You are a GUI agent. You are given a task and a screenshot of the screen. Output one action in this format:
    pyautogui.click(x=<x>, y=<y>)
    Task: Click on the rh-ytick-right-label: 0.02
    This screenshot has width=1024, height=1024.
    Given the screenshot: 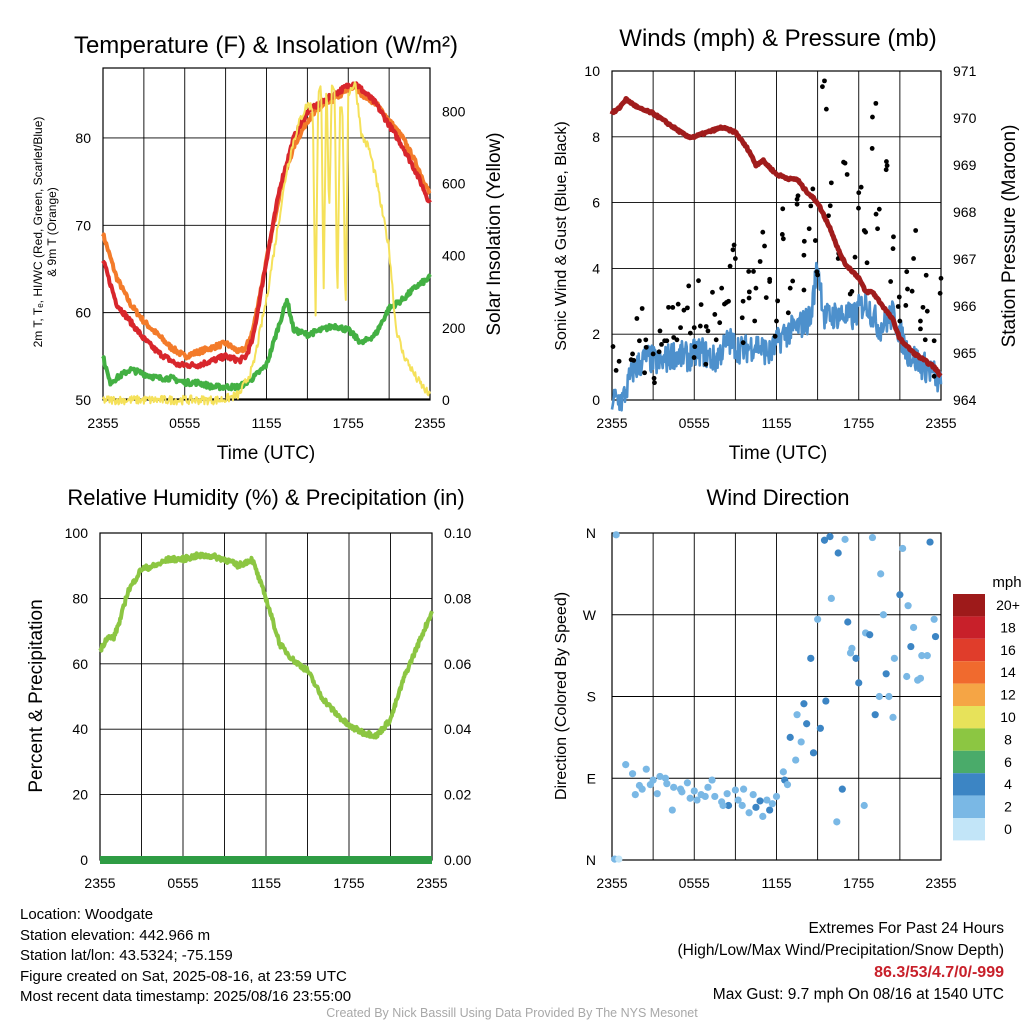 What is the action you would take?
    pyautogui.click(x=457, y=795)
    